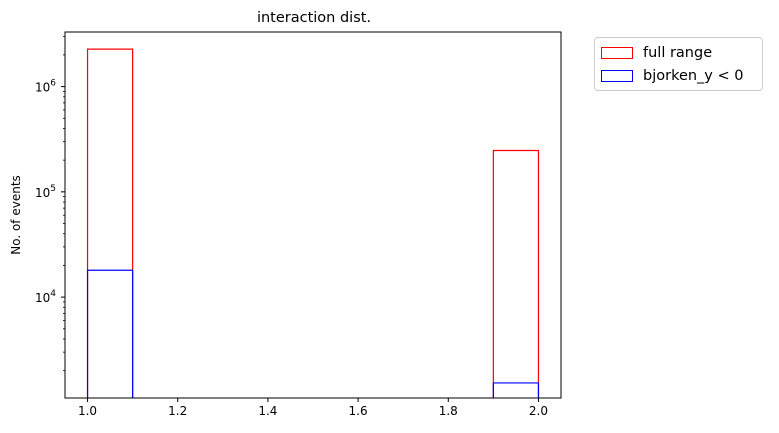 The image size is (779, 433). Describe the element at coordinates (45, 87) in the screenshot. I see `y-tick-label-2: 10⁶` at that location.